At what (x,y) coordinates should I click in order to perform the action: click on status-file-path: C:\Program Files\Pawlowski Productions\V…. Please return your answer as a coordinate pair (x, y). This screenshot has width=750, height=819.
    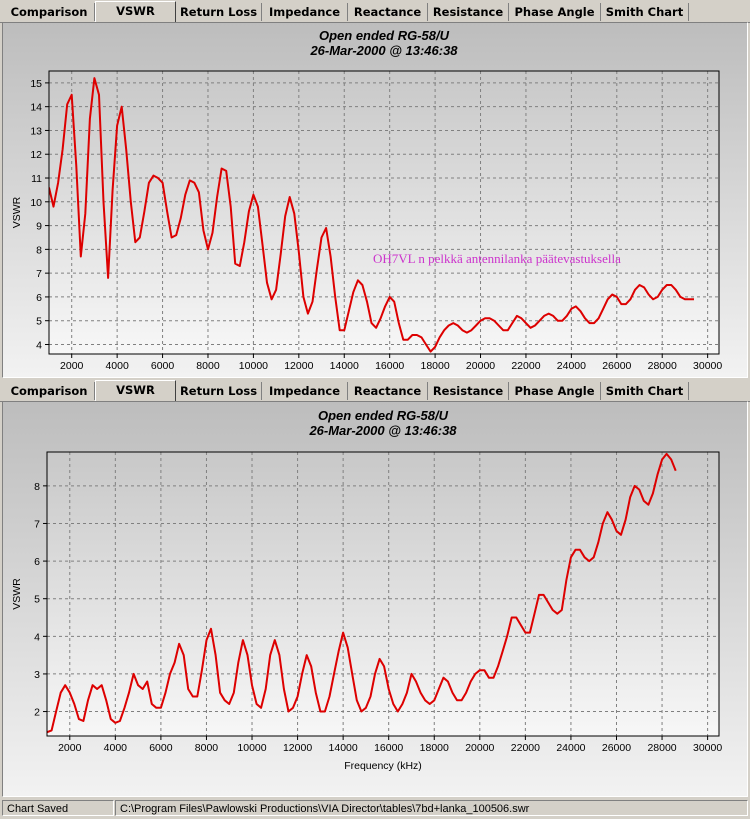
    Looking at the image, I should click on (431, 808).